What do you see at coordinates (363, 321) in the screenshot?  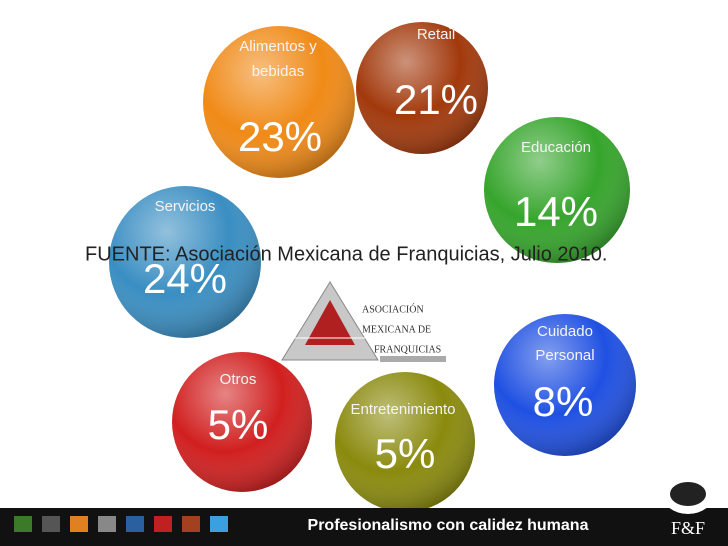 I see `amf-logo: ASOCIACIÓN MEXICANA DE FRANQUICIAS` at bounding box center [363, 321].